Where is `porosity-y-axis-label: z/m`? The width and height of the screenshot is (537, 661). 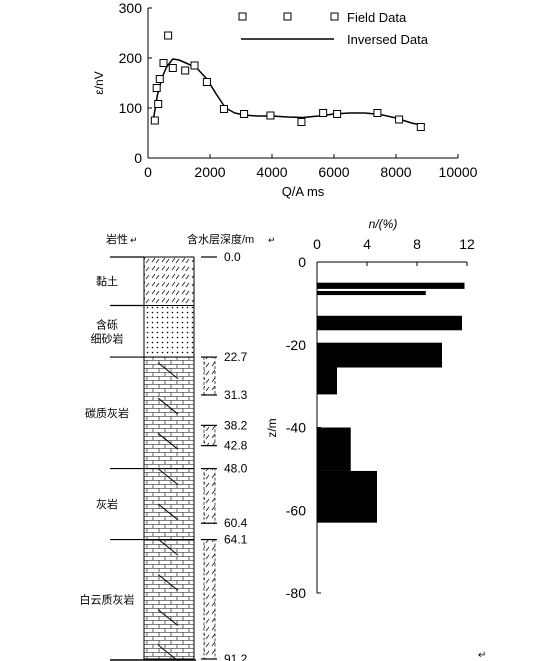 porosity-y-axis-label: z/m is located at coordinates (272, 427).